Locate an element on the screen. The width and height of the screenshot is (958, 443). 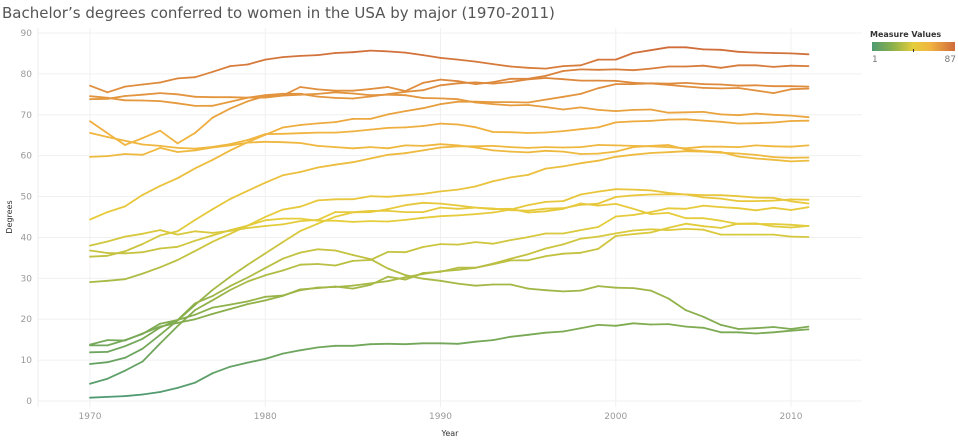
series-line: Foreign Languages is located at coordinates (449, 105).